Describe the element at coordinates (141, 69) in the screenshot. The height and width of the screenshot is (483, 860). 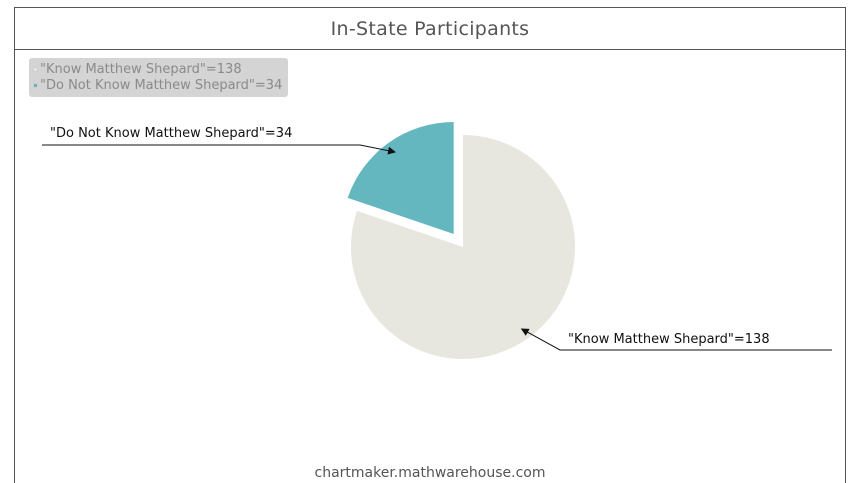
I see `legend-label-know: "Know Matthew Shepard"=138` at that location.